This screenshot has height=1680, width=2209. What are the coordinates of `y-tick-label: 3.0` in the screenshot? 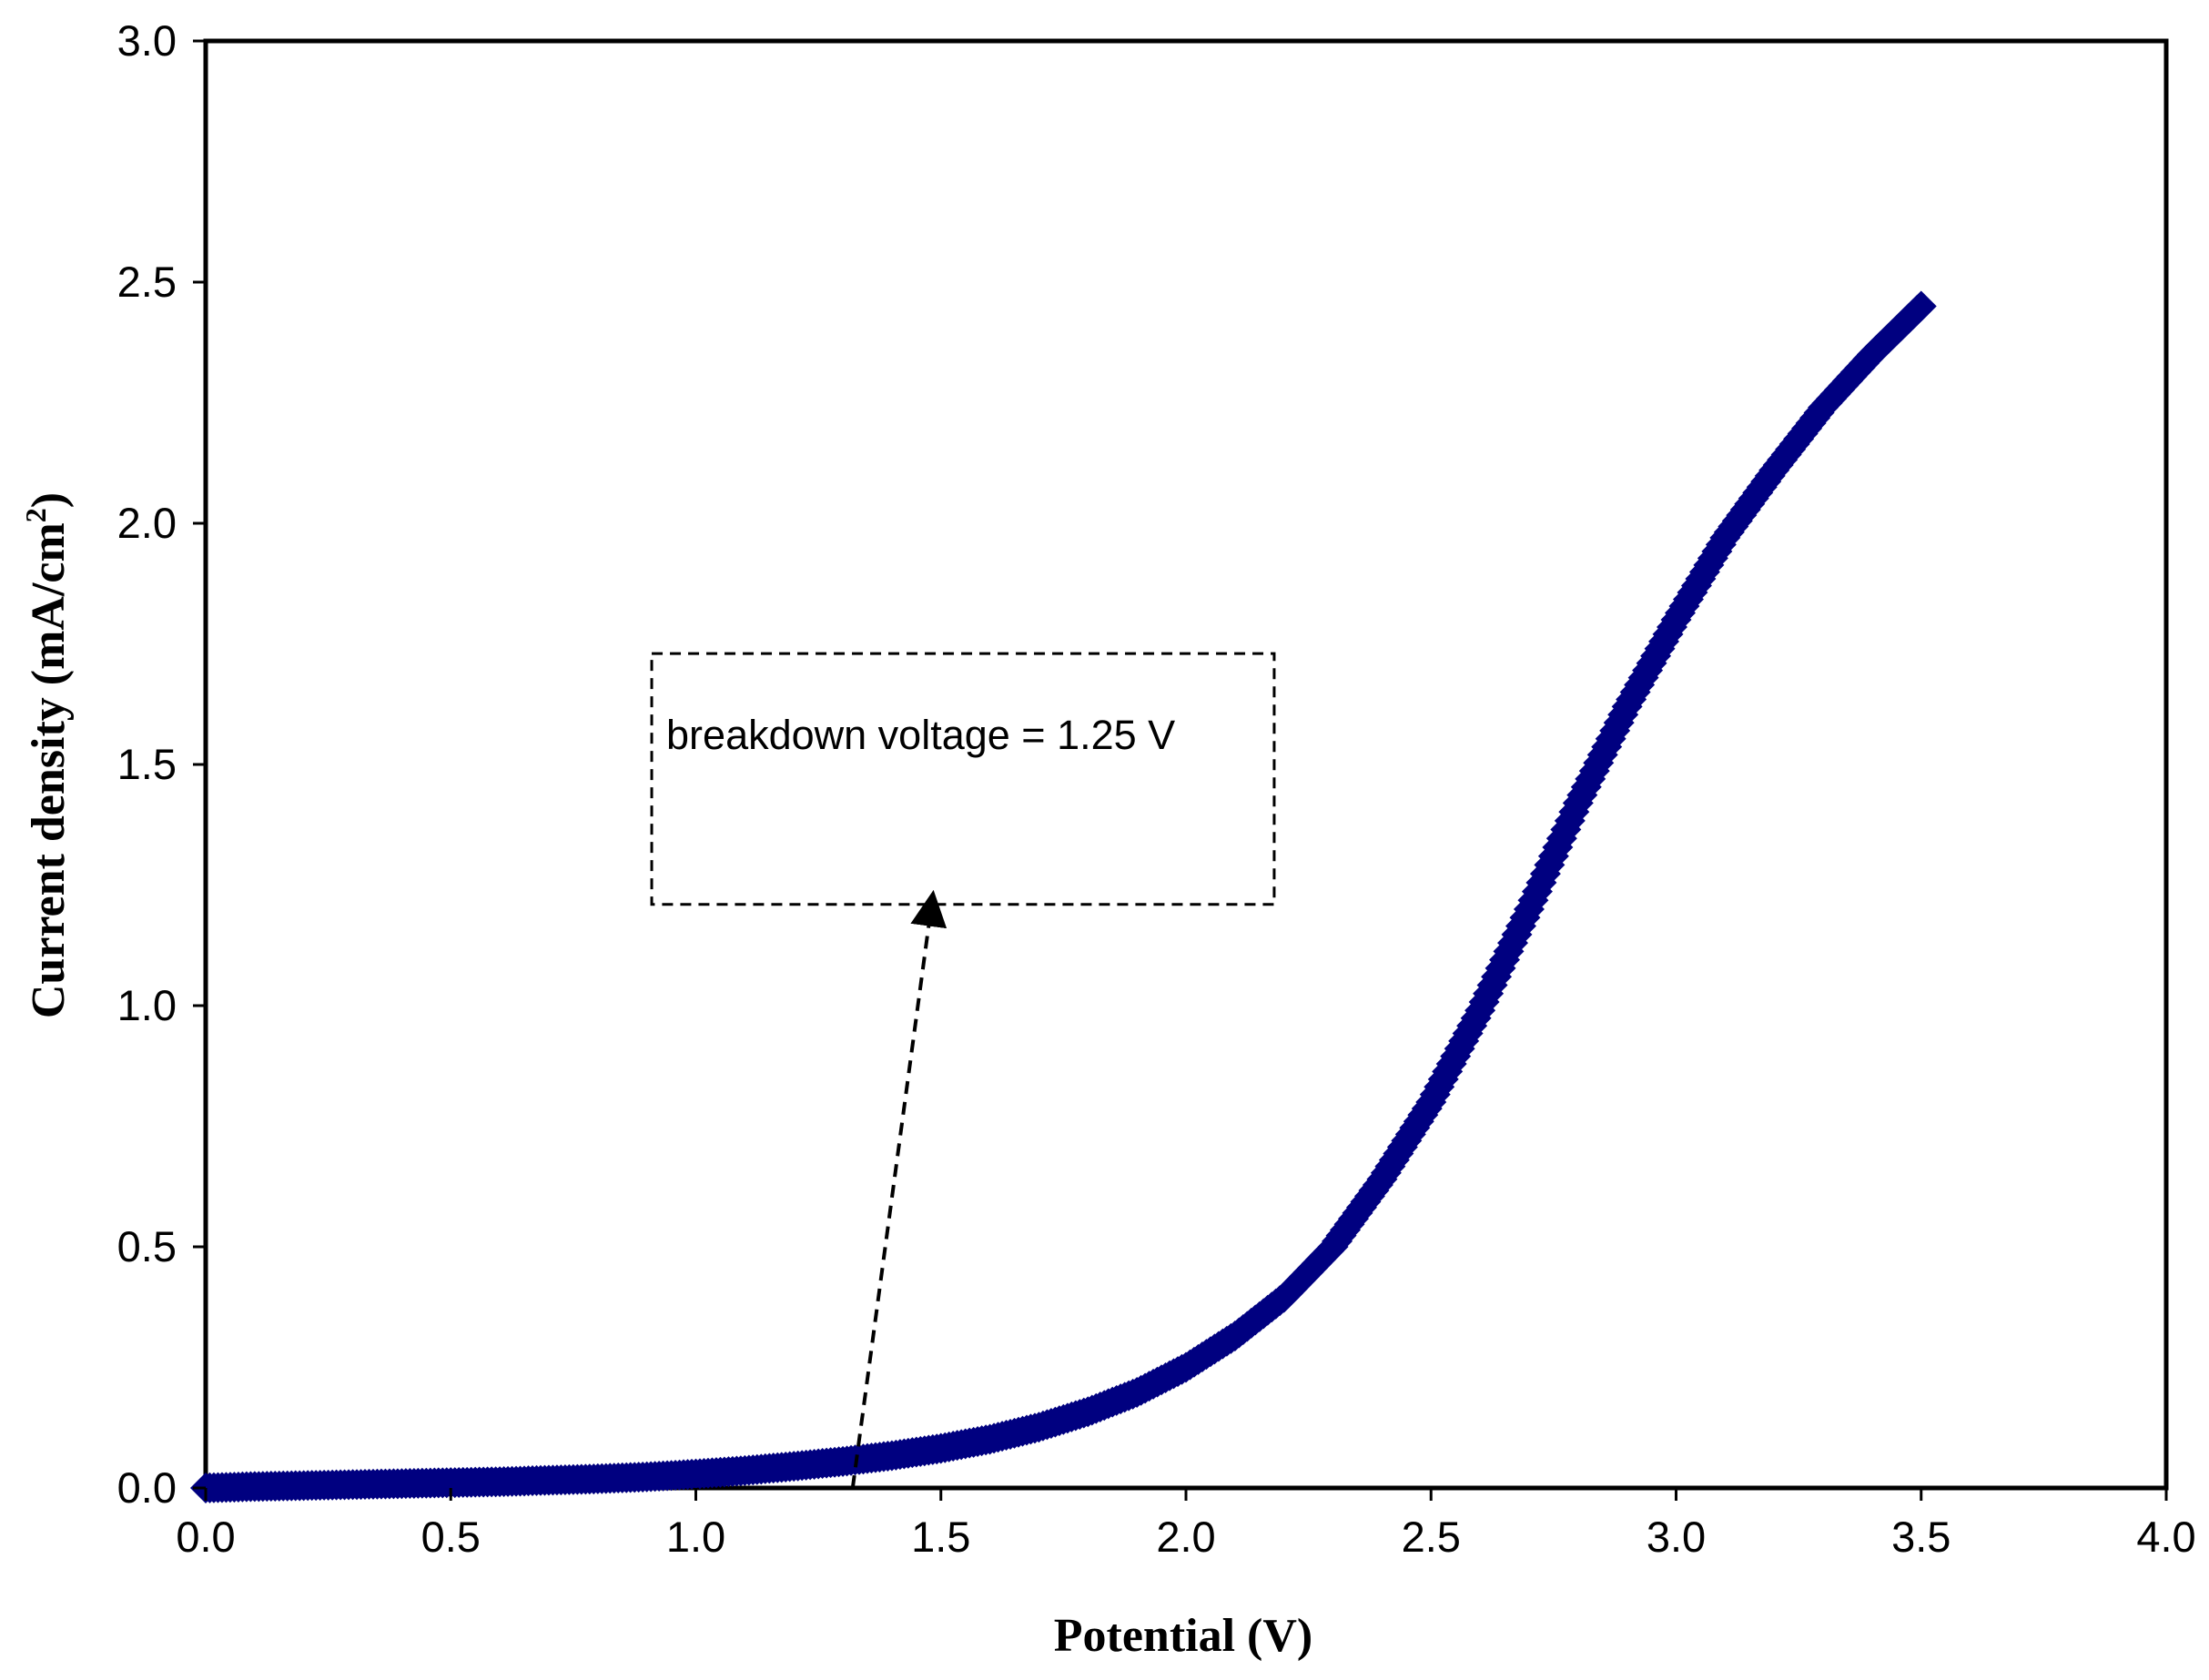 It's located at (147, 40).